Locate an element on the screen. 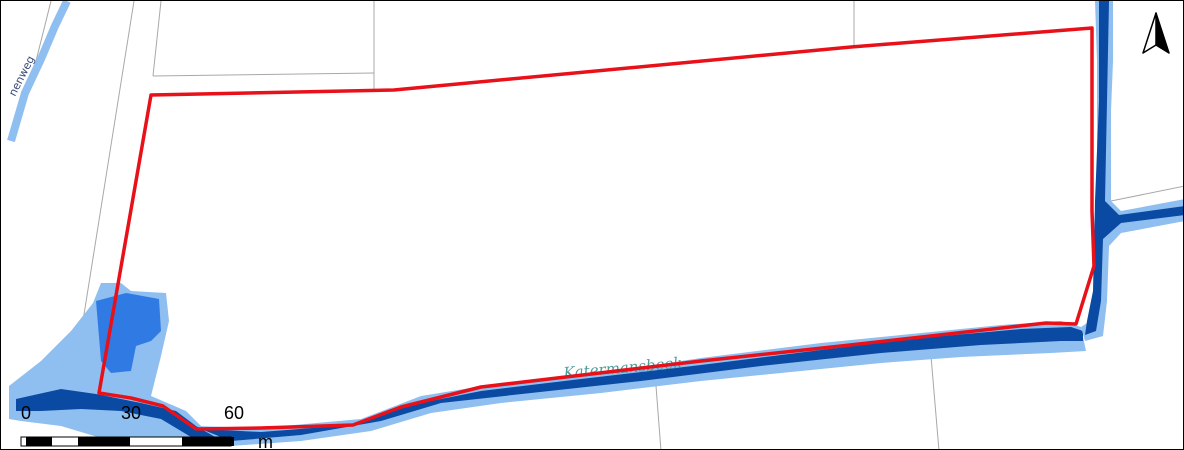 The image size is (1184, 450). scale-tick-label-30: 30 is located at coordinates (131, 413).